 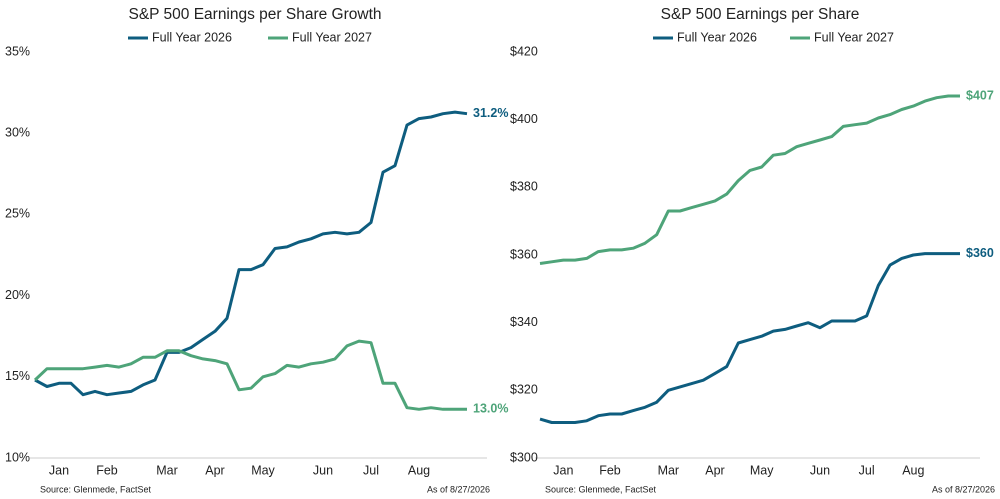 What do you see at coordinates (490, 113) in the screenshot?
I see `value-label: 31.2%` at bounding box center [490, 113].